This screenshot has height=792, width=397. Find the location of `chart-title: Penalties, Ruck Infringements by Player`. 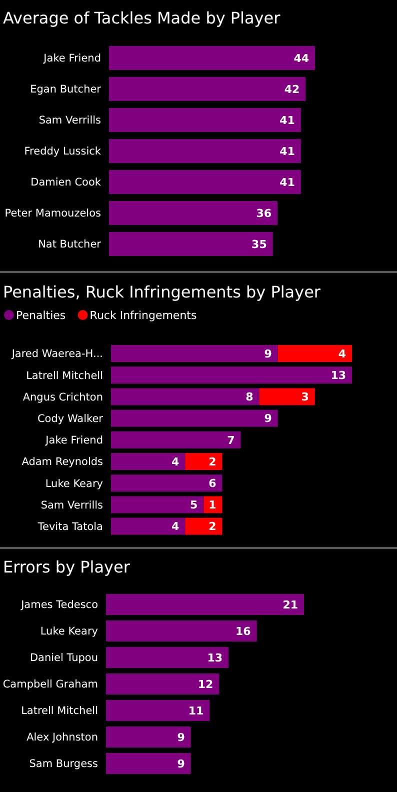

chart-title: Penalties, Ruck Infringements by Player is located at coordinates (162, 292).